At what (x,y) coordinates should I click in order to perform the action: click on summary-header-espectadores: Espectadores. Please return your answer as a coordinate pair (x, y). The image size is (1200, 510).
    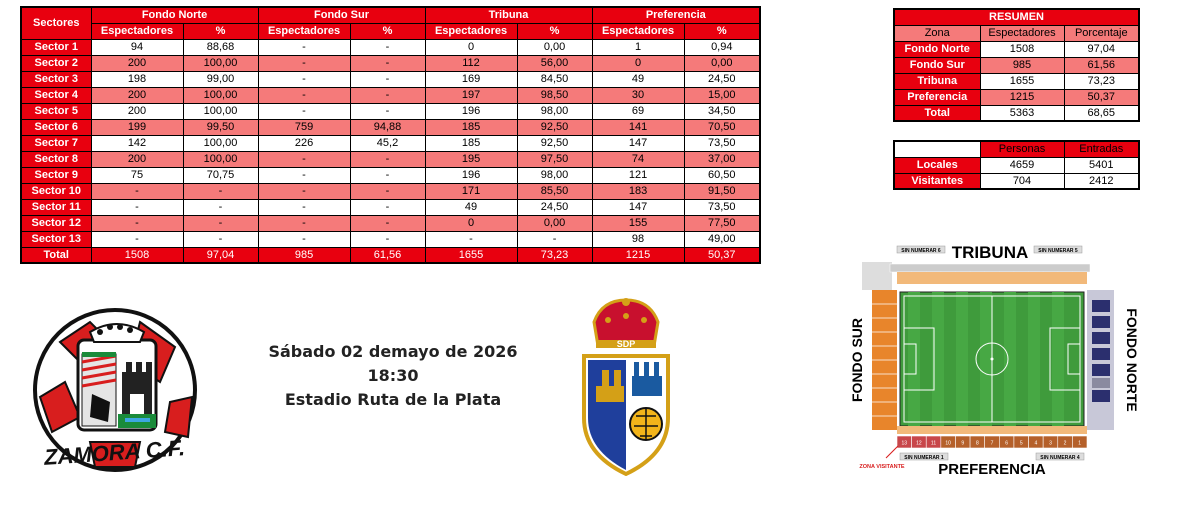
    Looking at the image, I should click on (1022, 33).